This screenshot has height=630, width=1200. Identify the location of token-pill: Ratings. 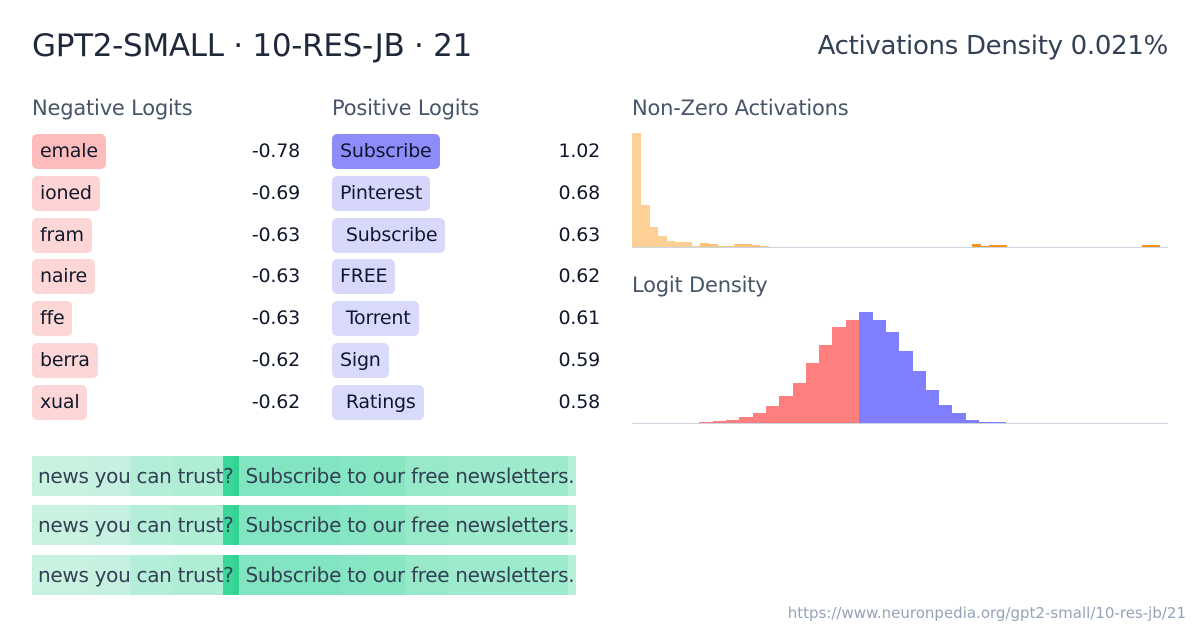
(378, 402).